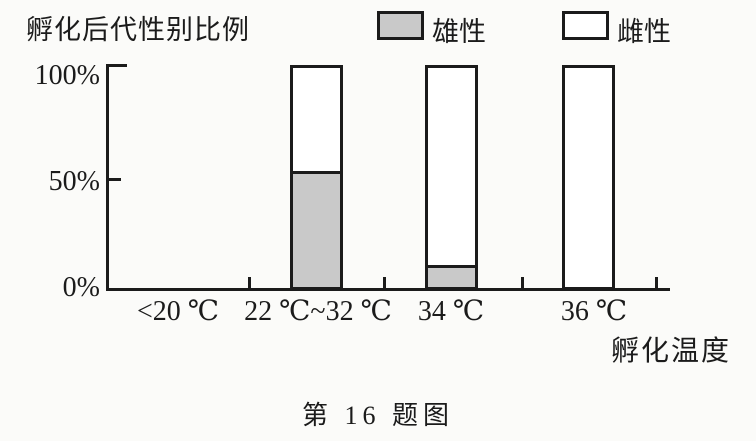  I want to click on x-tick-label-2: 34 ℃, so click(451, 311).